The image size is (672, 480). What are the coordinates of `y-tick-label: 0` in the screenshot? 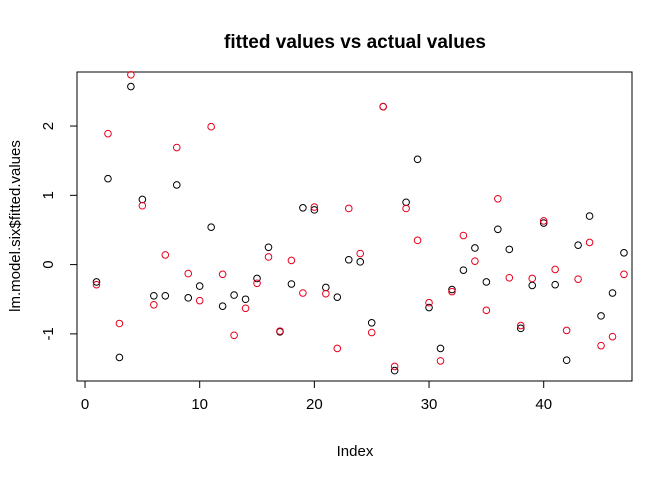 It's located at (48, 264).